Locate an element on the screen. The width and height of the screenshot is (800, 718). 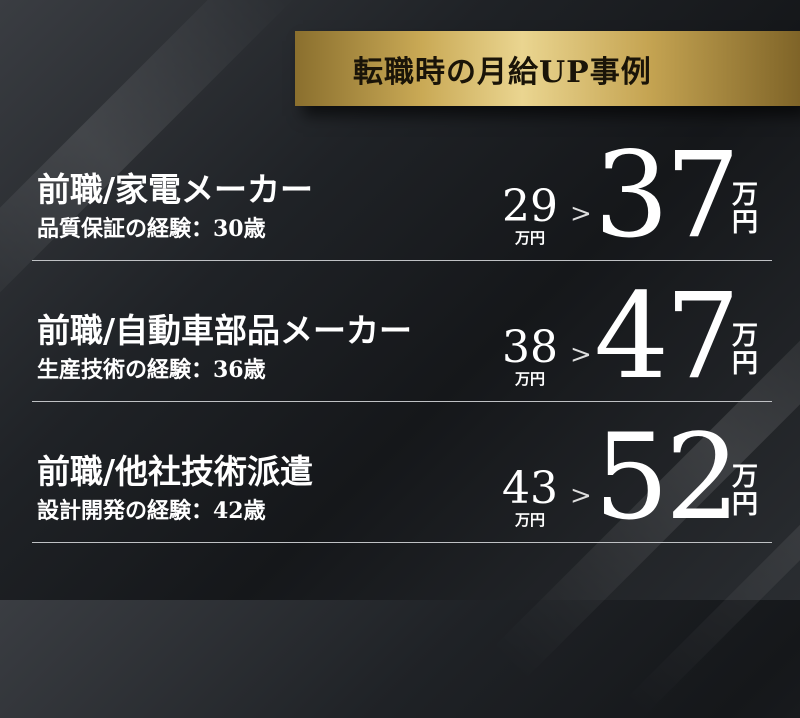
case-title: 前職/家電メーカー is located at coordinates (175, 189).